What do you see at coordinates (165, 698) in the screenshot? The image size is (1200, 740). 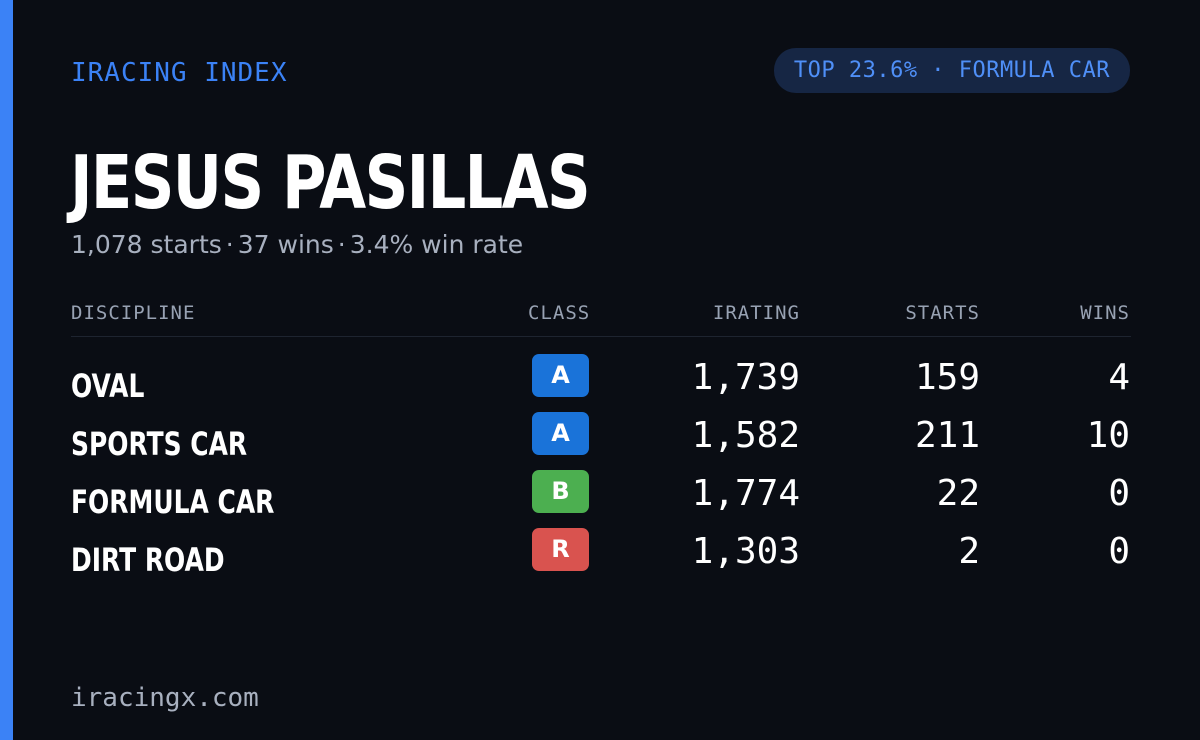 I see `footer-url: iracingx.com` at bounding box center [165, 698].